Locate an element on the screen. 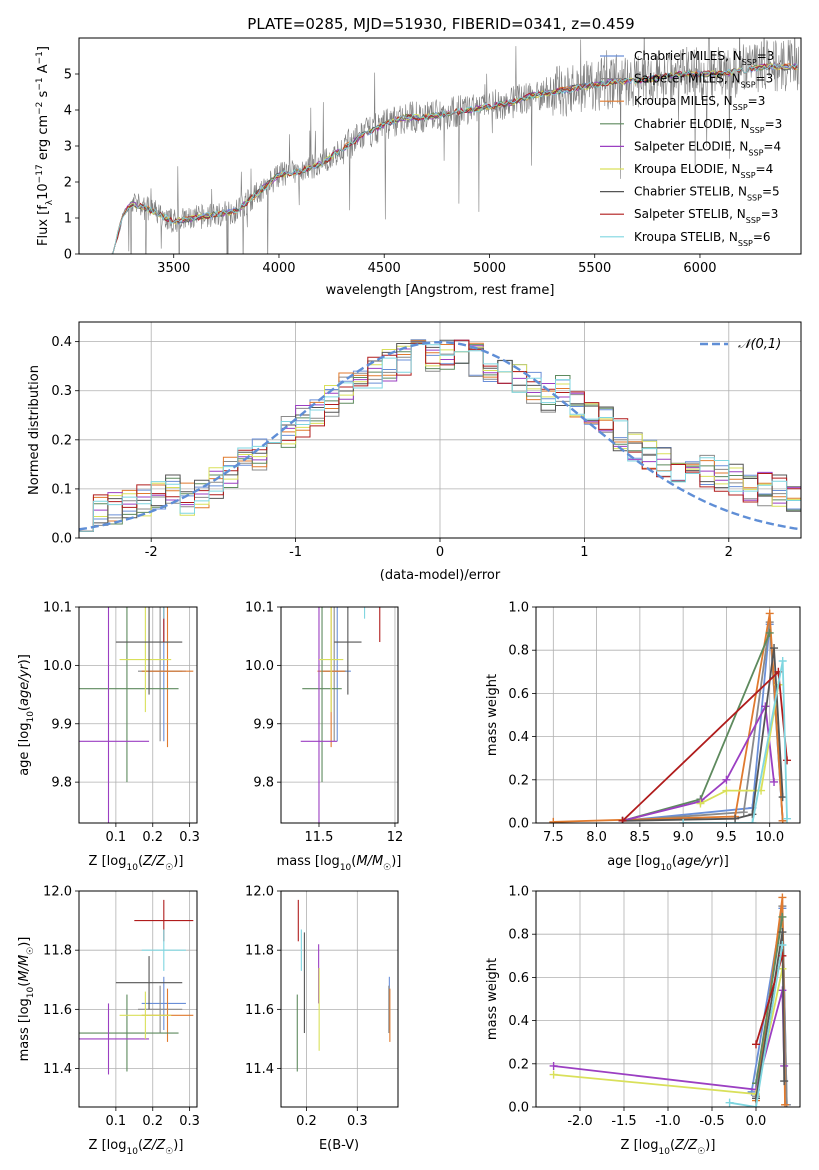  y-tick-label: 9.8 is located at coordinates (61, 783).